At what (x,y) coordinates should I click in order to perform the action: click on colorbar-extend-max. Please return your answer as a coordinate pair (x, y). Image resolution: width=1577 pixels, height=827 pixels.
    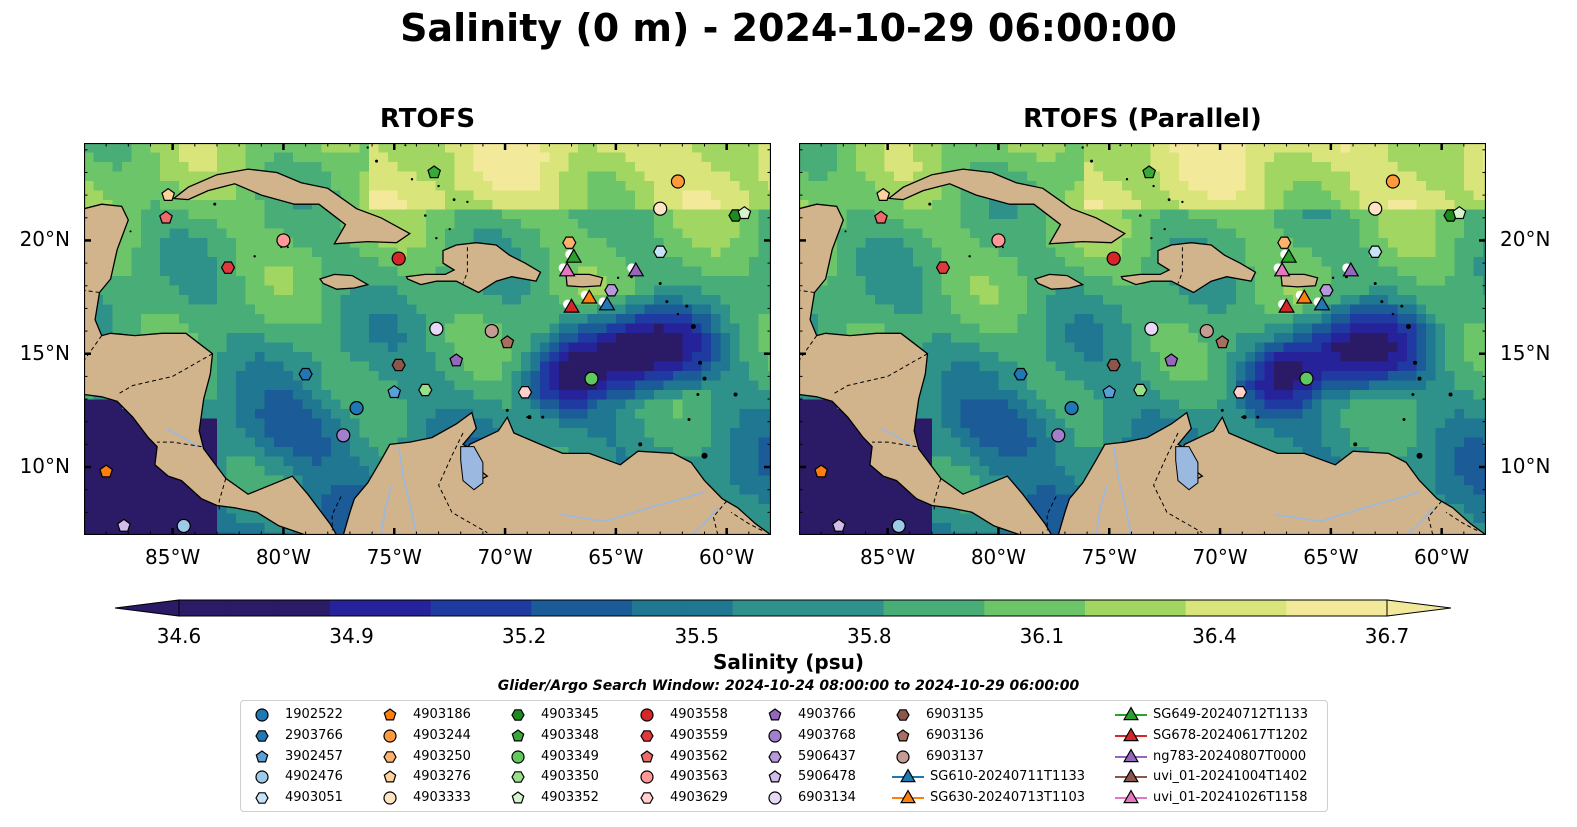
    Looking at the image, I should click on (1419, 608).